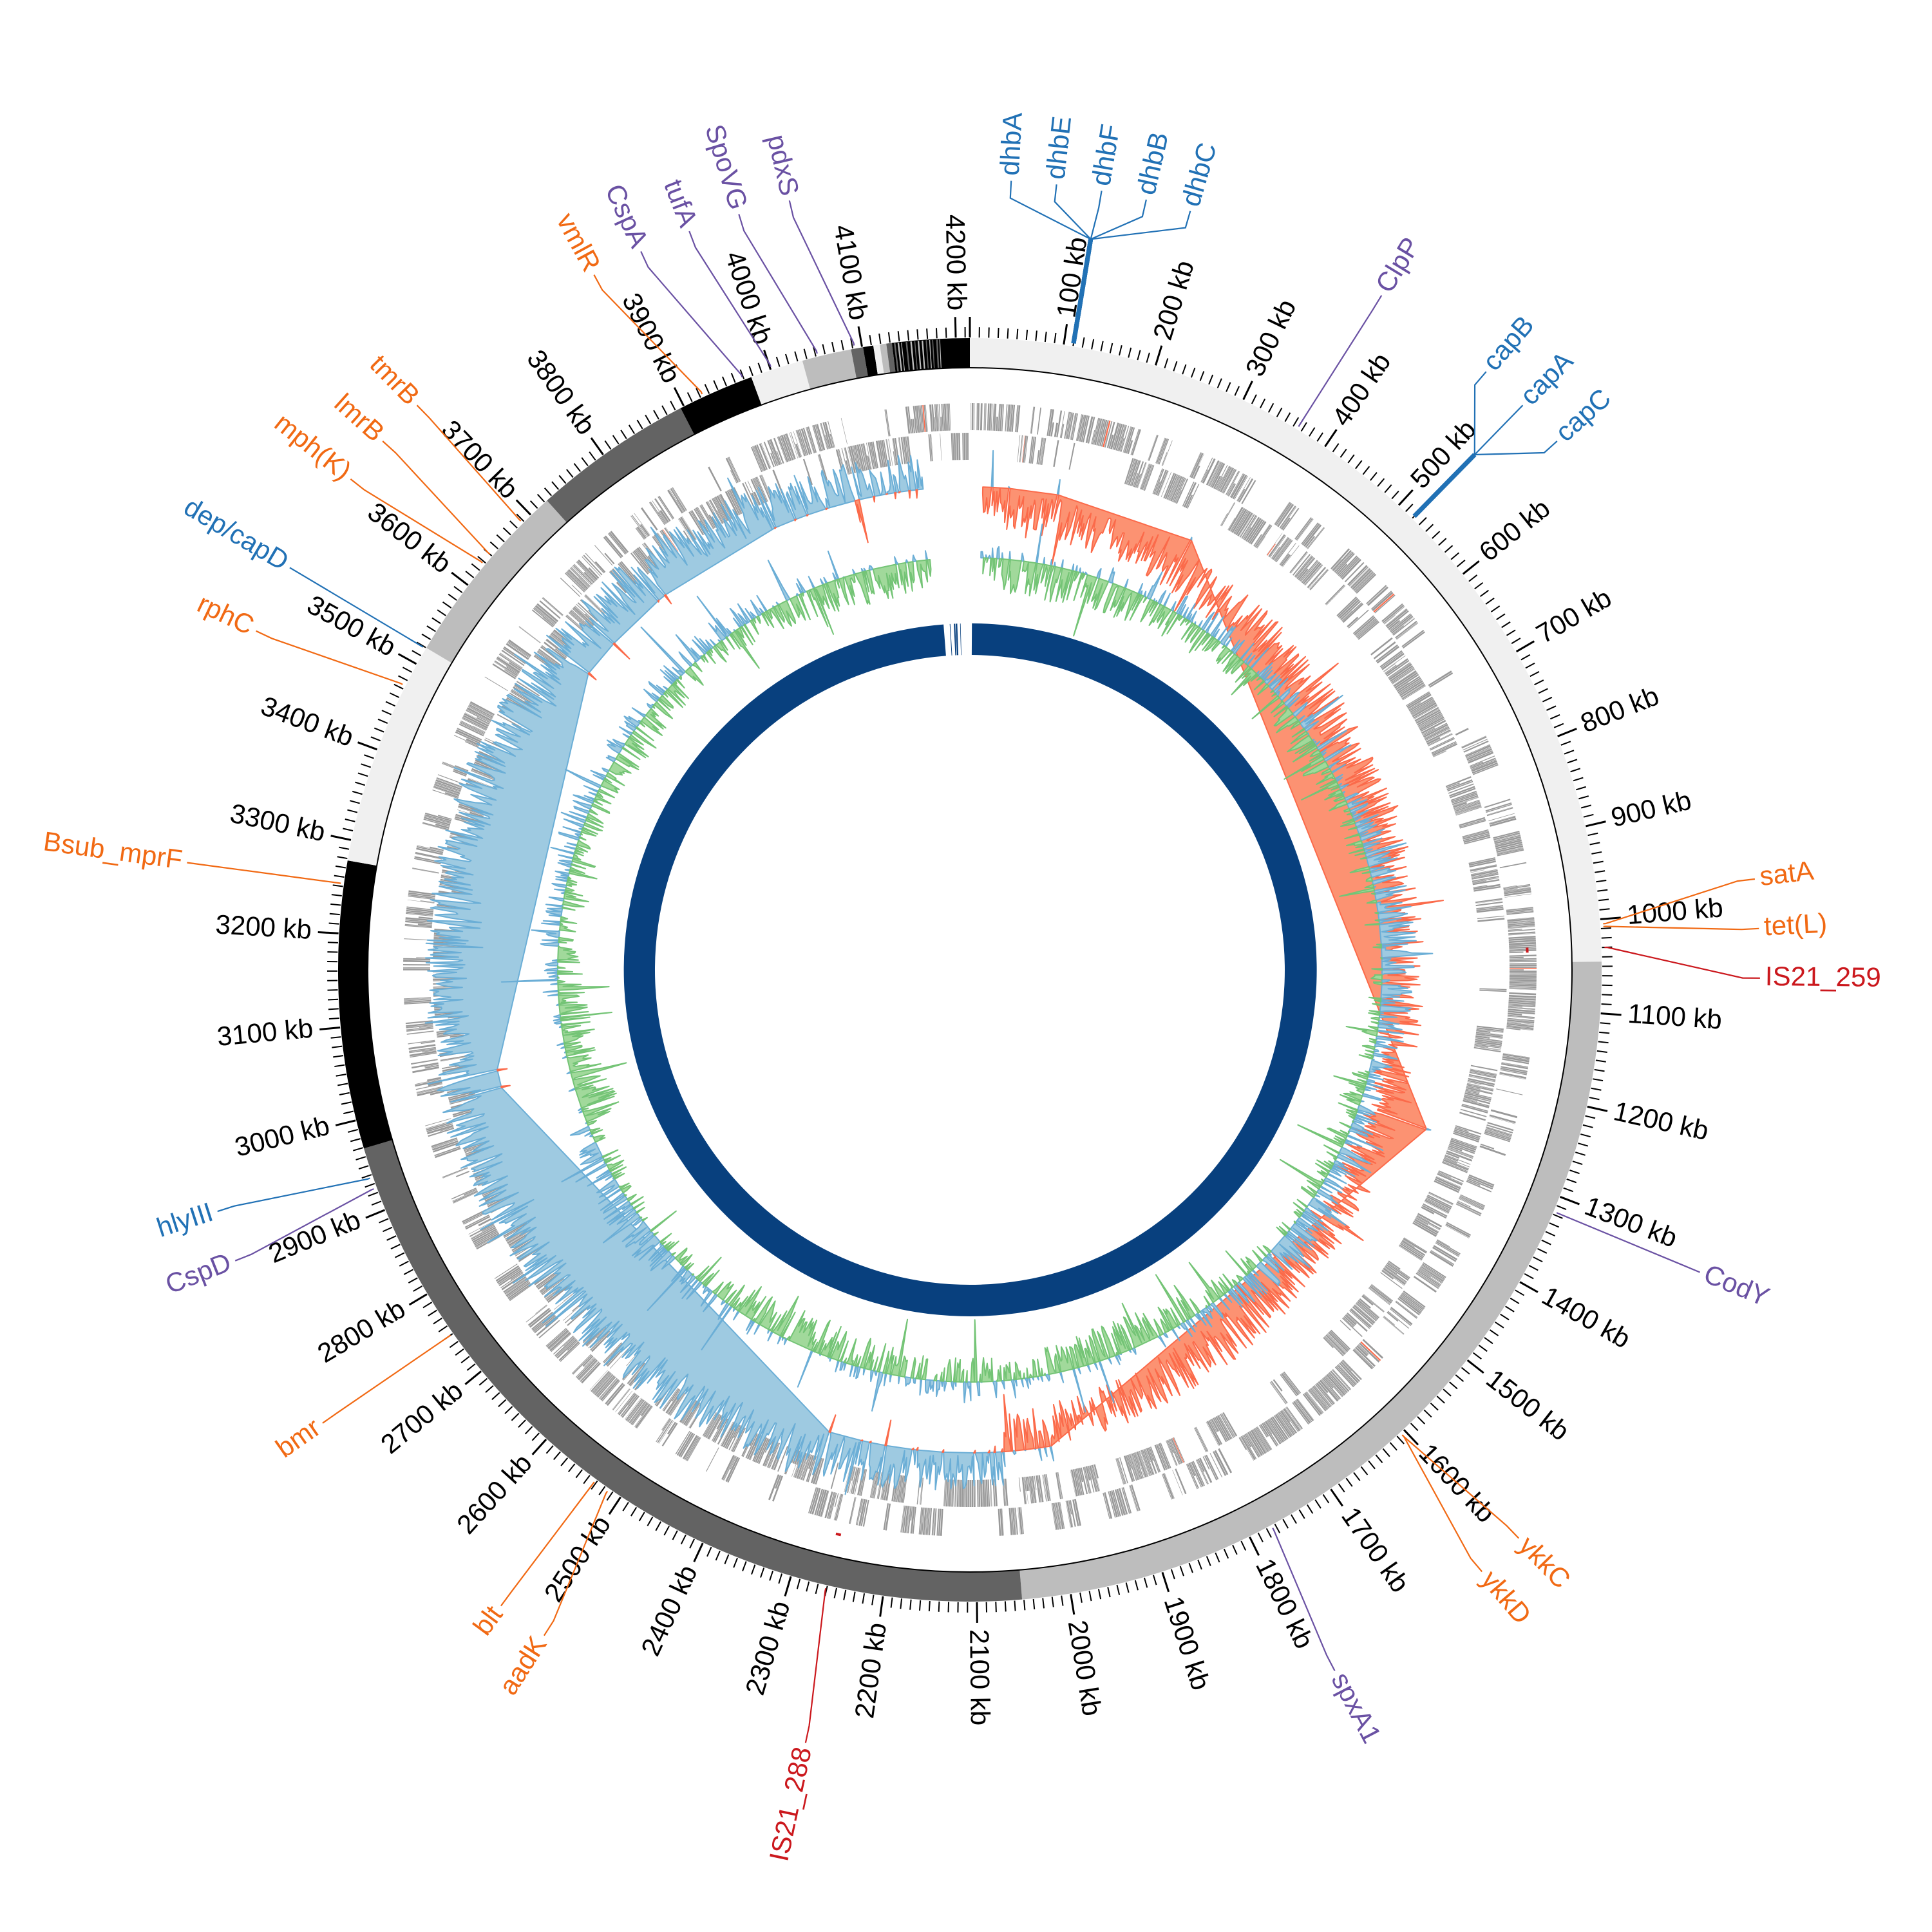 This screenshot has width=1932, height=1932. Describe the element at coordinates (1376, 1549) in the screenshot. I see `tick-label: 1700 kb` at that location.